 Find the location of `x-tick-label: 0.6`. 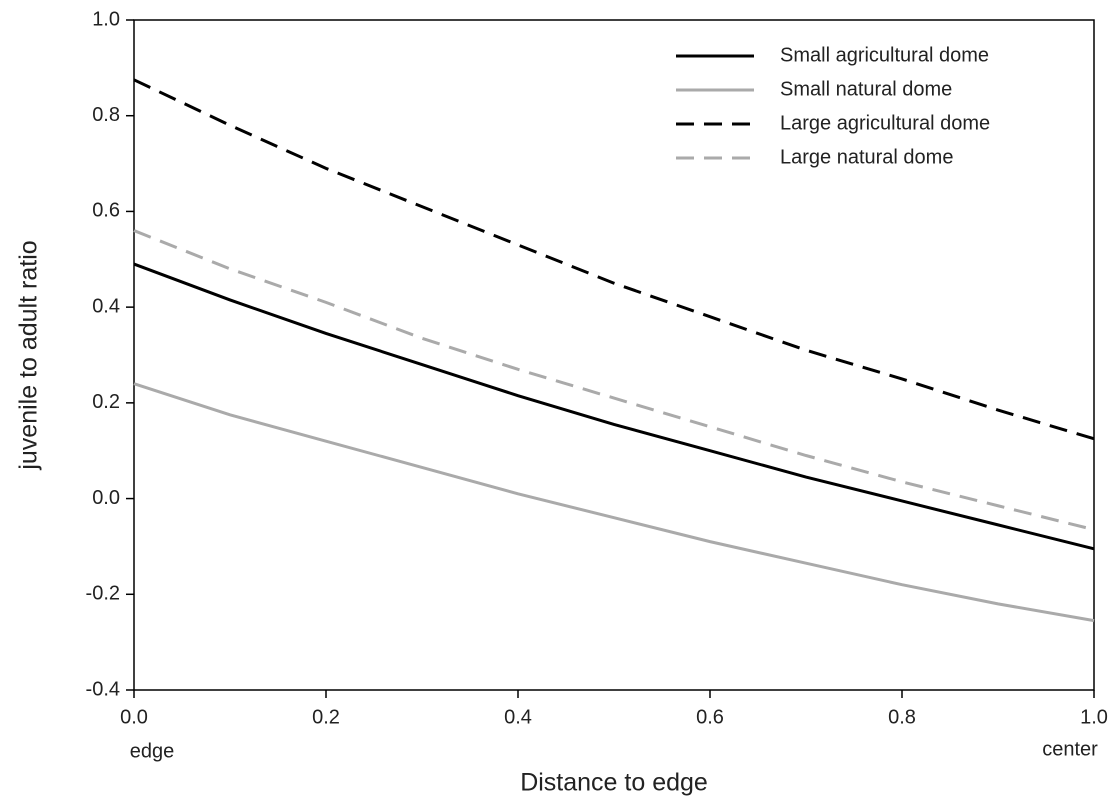

x-tick-label: 0.6 is located at coordinates (710, 717).